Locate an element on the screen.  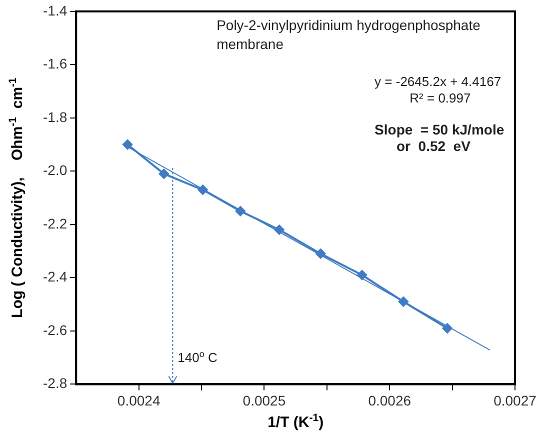
y-tick-label: -1.8 is located at coordinates (55, 116).